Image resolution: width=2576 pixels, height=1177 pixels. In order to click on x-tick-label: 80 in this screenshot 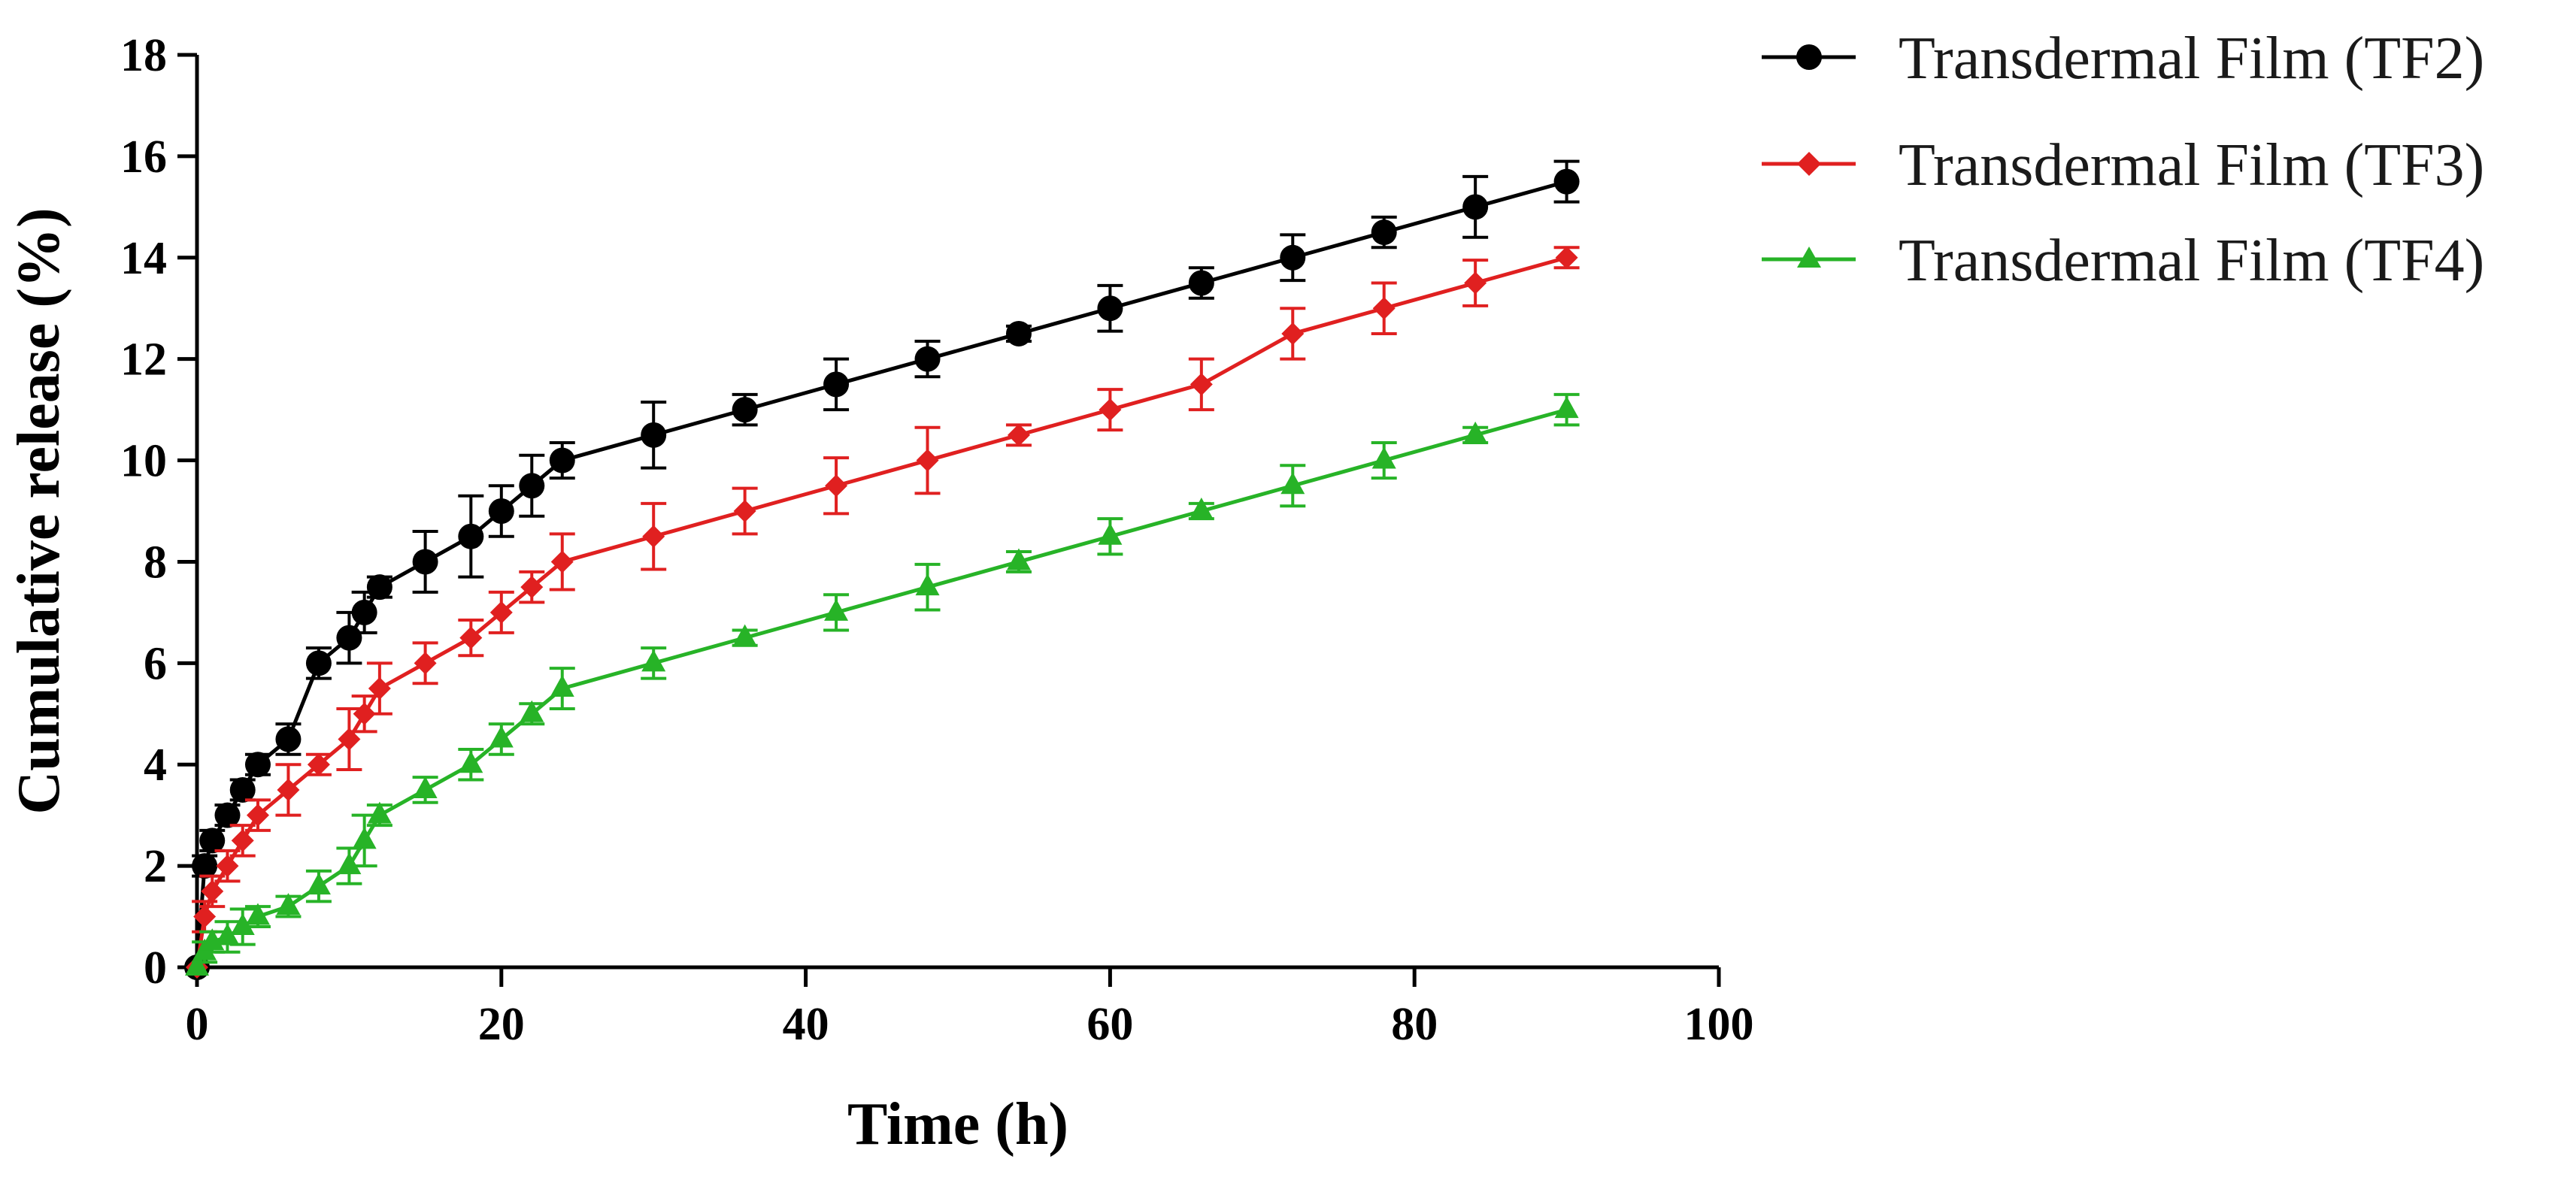, I will do `click(1414, 1024)`.